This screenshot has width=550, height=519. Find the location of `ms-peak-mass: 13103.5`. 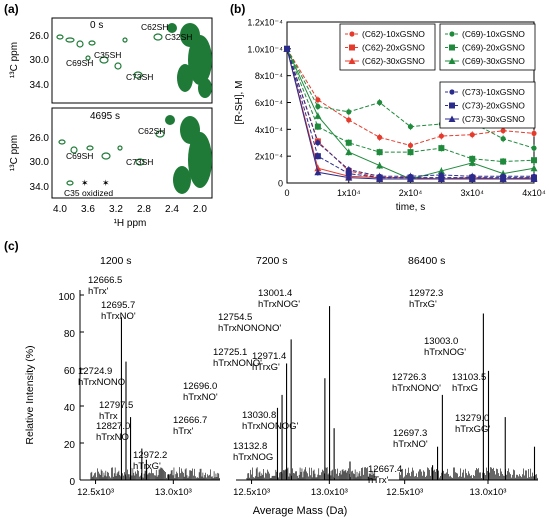

ms-peak-mass: 13103.5 is located at coordinates (469, 377).